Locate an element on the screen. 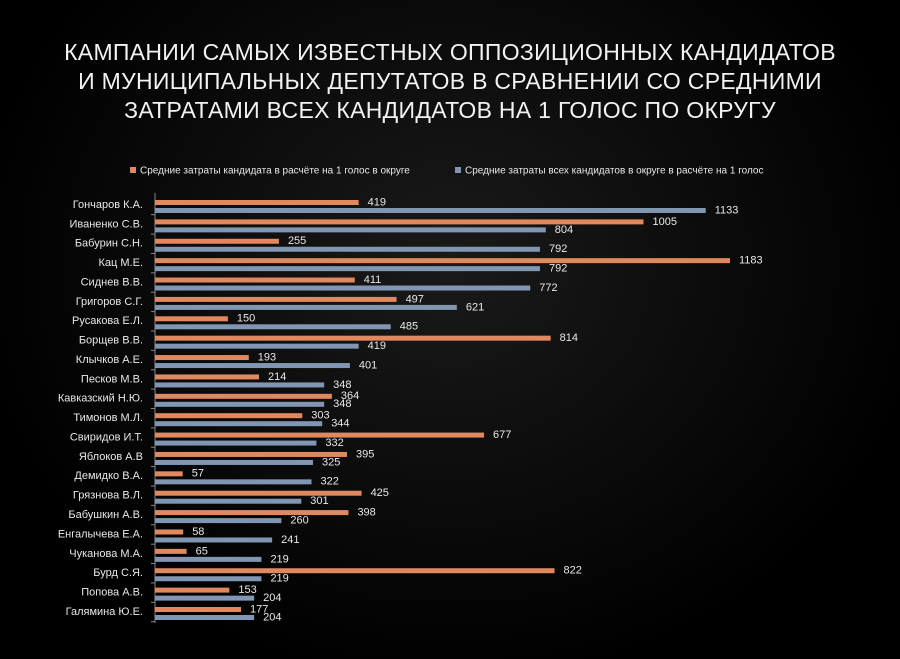 This screenshot has height=659, width=900. value-label: 1005 is located at coordinates (664, 222).